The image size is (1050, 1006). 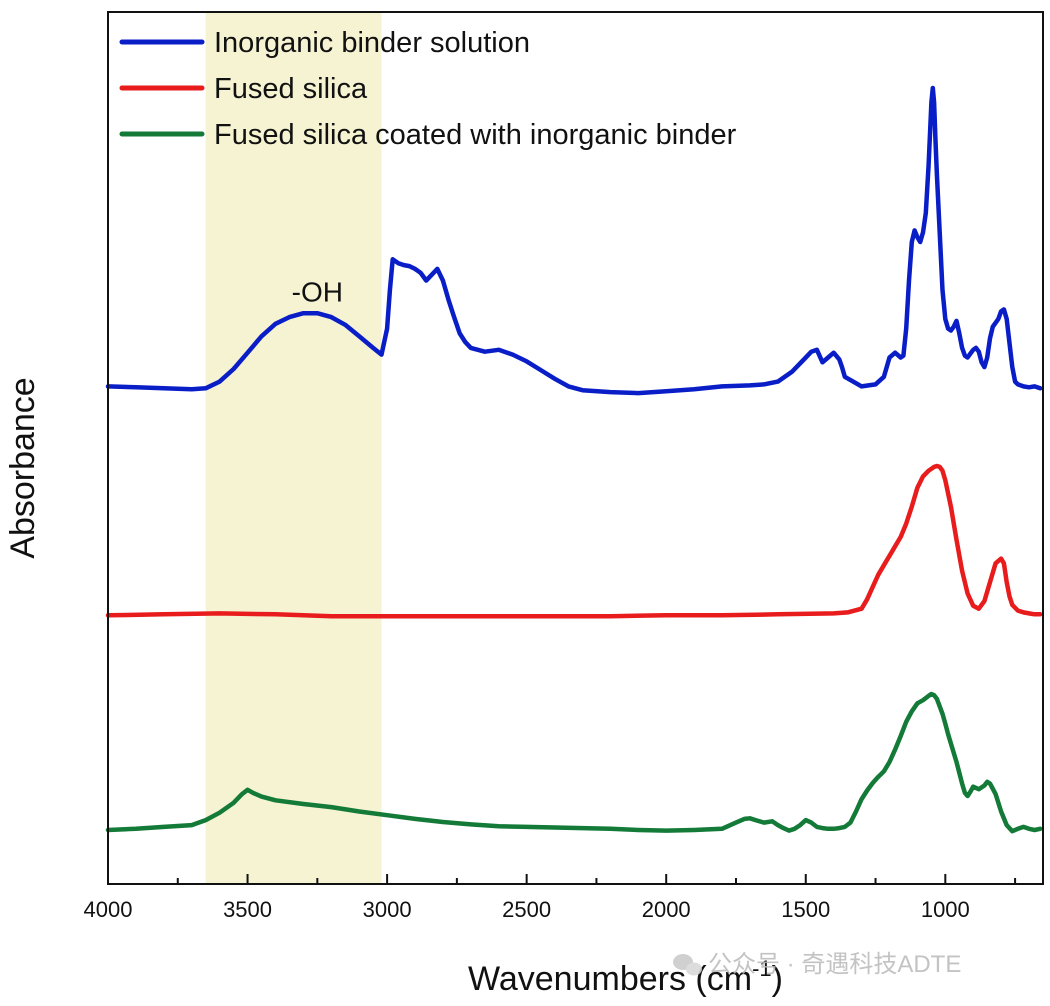 What do you see at coordinates (293, 448) in the screenshot?
I see `oh-highlight-band` at bounding box center [293, 448].